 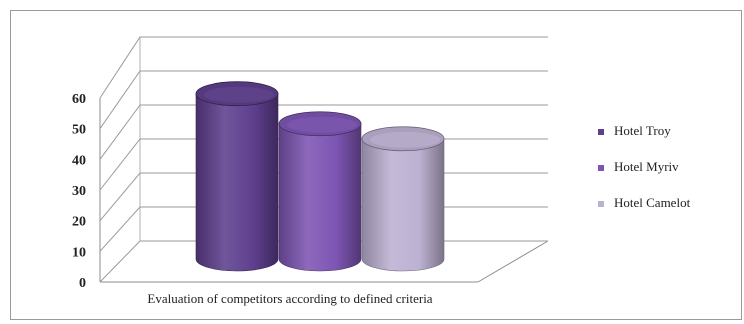 I want to click on legend-label: Hotel Myriv, so click(x=646, y=166).